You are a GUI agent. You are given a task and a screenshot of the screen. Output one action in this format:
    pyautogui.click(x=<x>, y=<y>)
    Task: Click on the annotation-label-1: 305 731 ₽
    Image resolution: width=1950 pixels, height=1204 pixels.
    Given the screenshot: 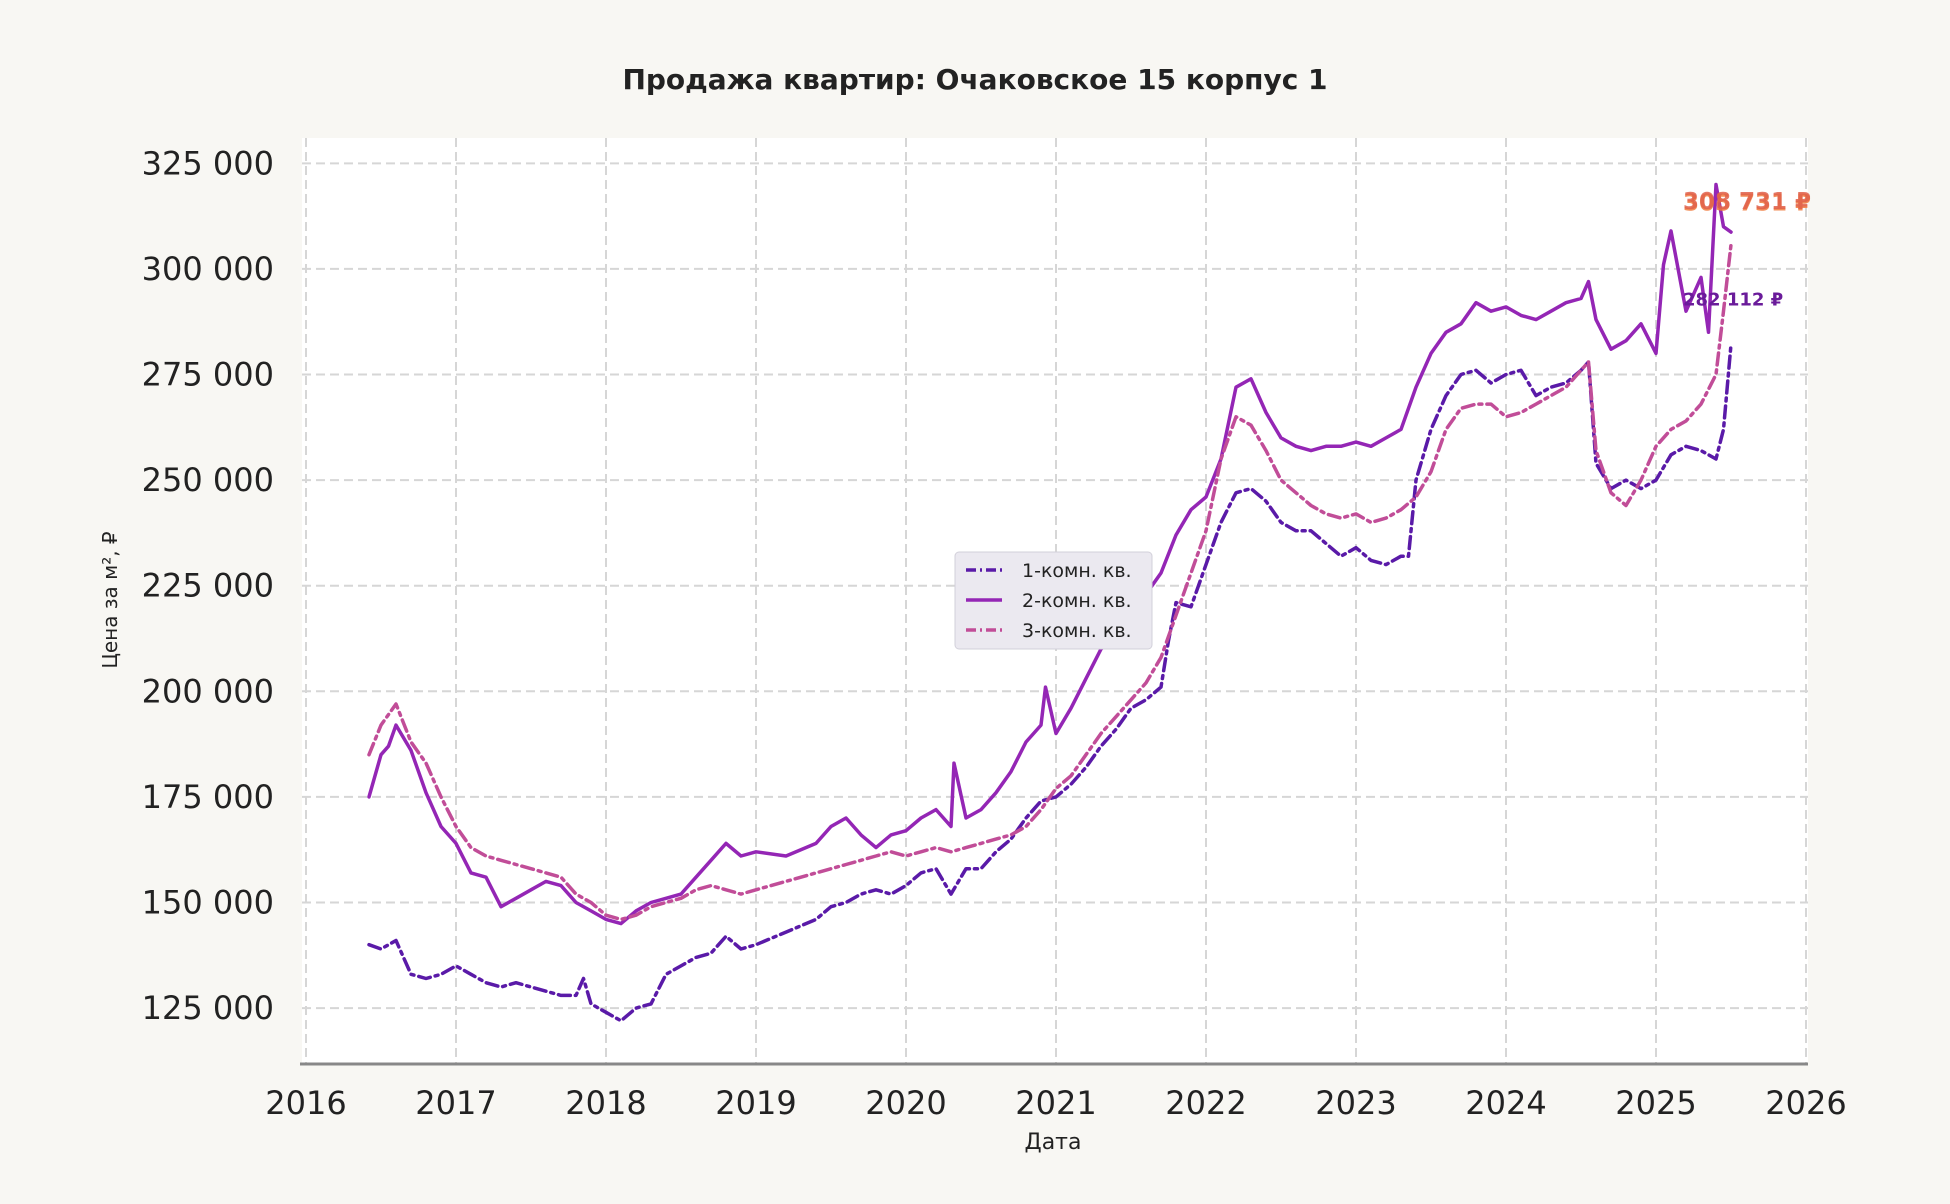 What is the action you would take?
    pyautogui.click(x=1747, y=203)
    